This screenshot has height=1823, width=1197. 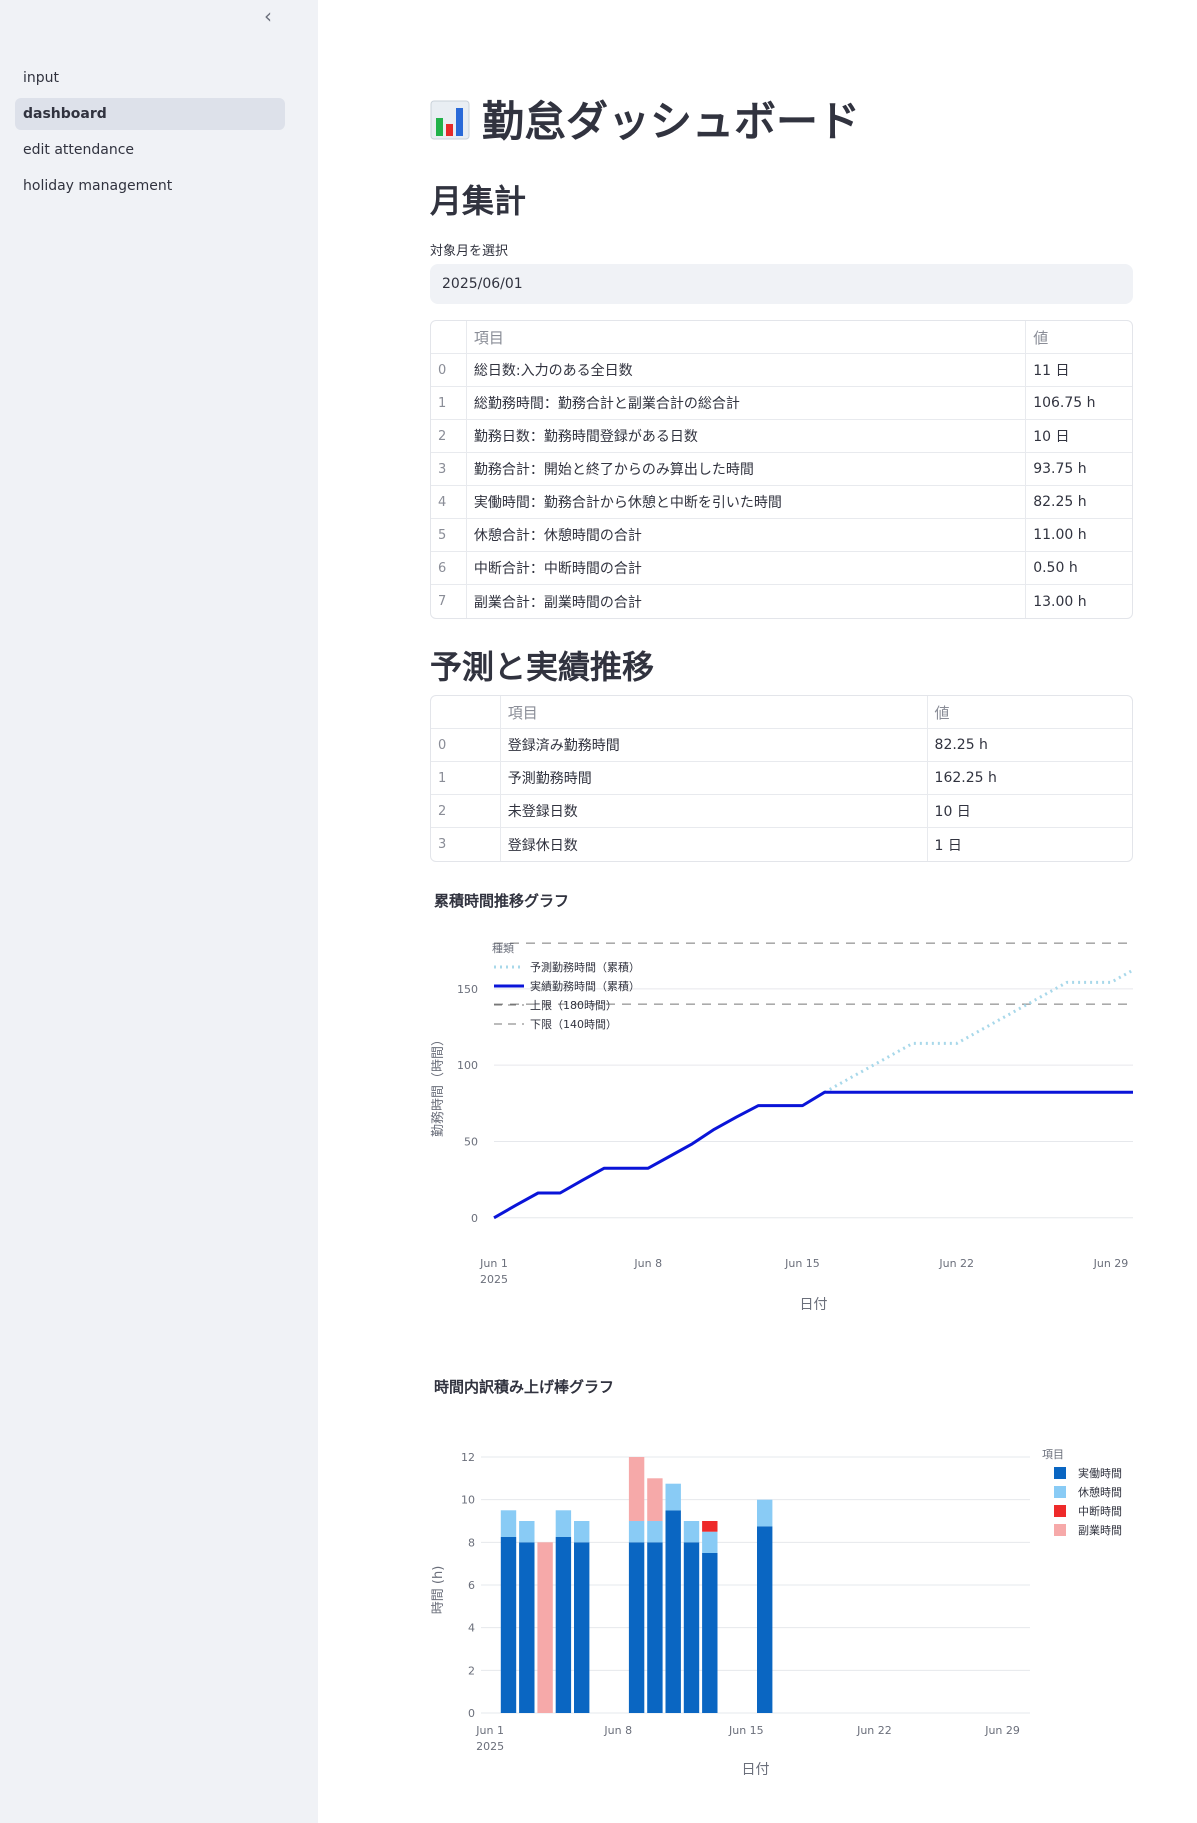 I want to click on table-row: 2 未登録日数 10 日, so click(x=781, y=811).